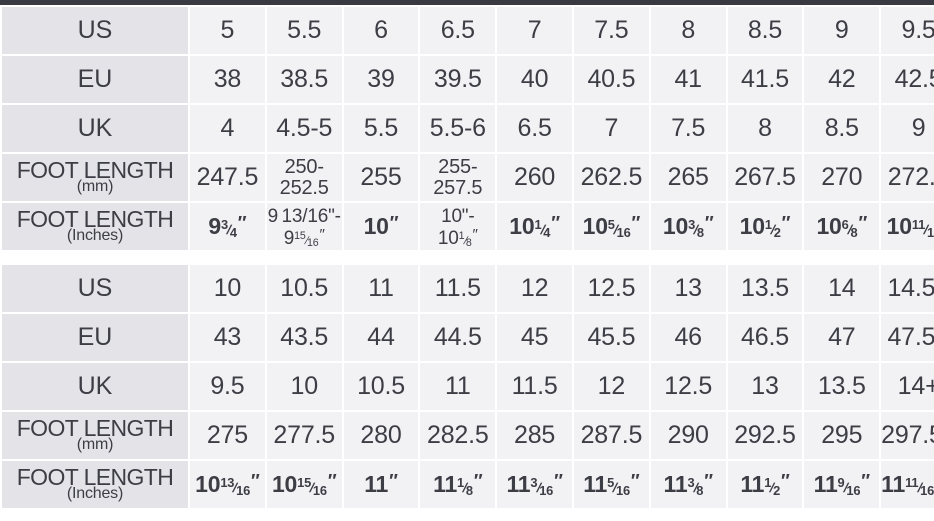  What do you see at coordinates (227, 288) in the screenshot?
I see `cell-us-0: 10` at bounding box center [227, 288].